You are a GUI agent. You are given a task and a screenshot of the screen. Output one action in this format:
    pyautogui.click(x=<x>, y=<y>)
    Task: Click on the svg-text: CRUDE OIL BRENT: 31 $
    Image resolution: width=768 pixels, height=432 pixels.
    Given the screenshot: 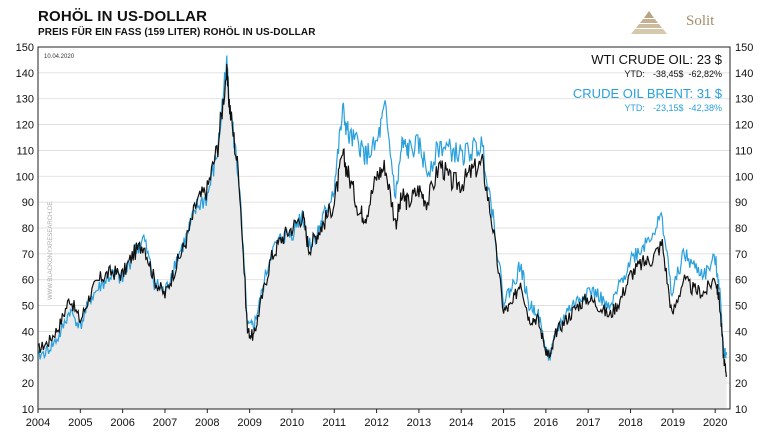 What is the action you would take?
    pyautogui.click(x=648, y=93)
    